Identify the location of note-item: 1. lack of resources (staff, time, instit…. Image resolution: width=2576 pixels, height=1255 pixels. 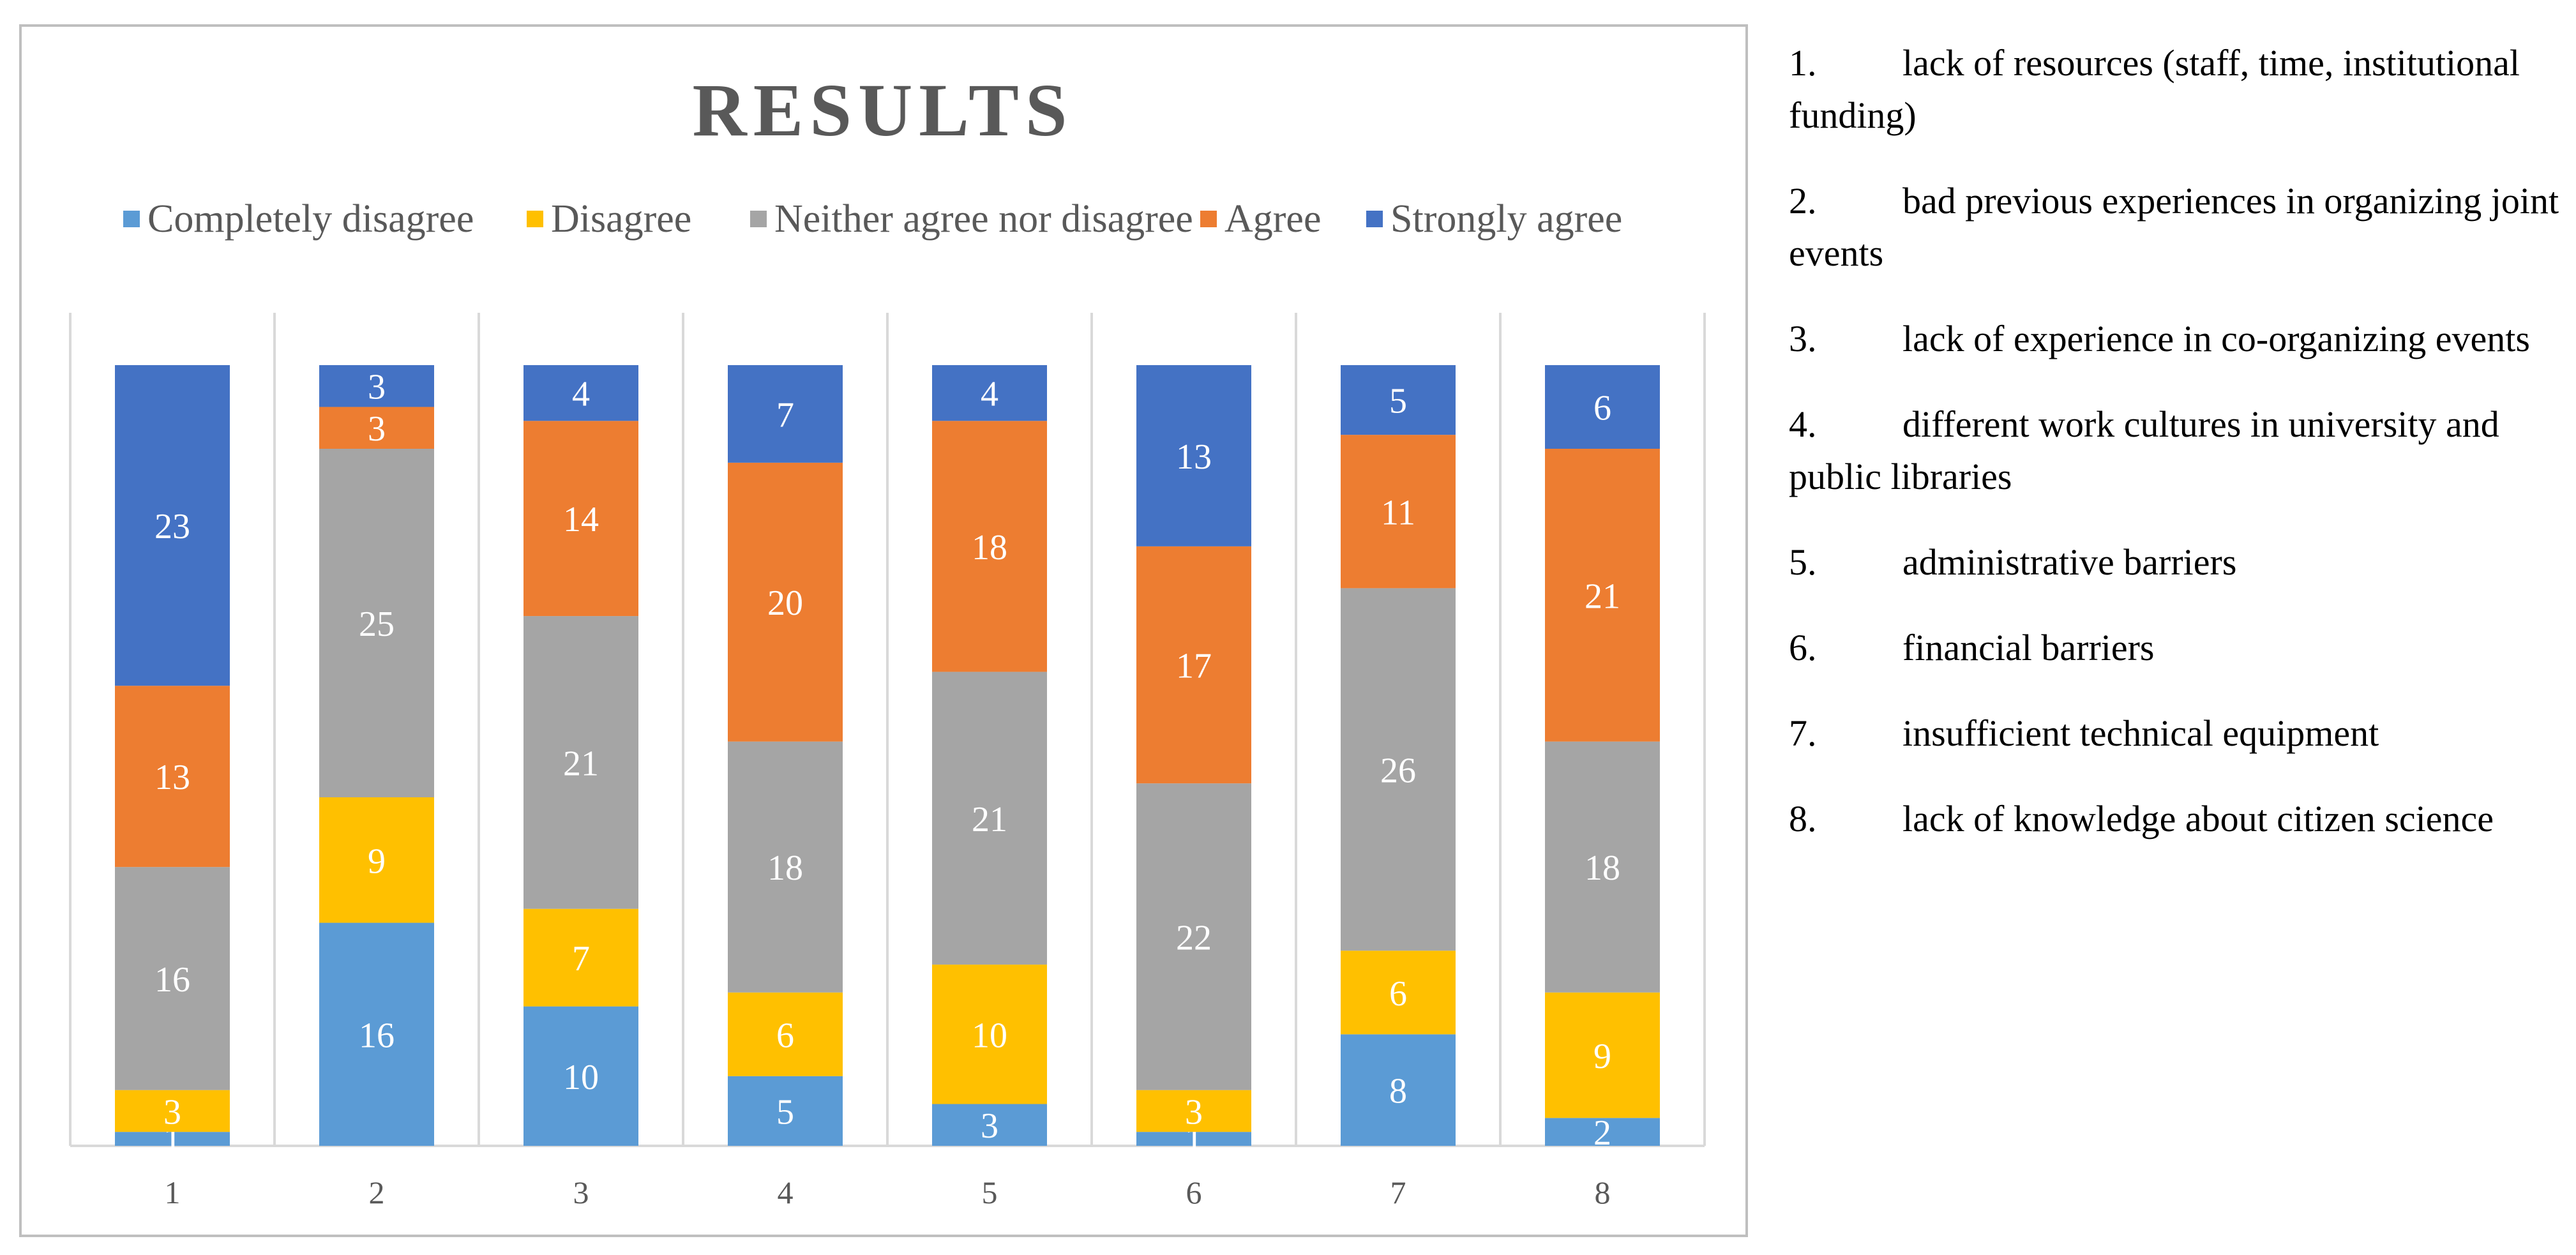
(2175, 89).